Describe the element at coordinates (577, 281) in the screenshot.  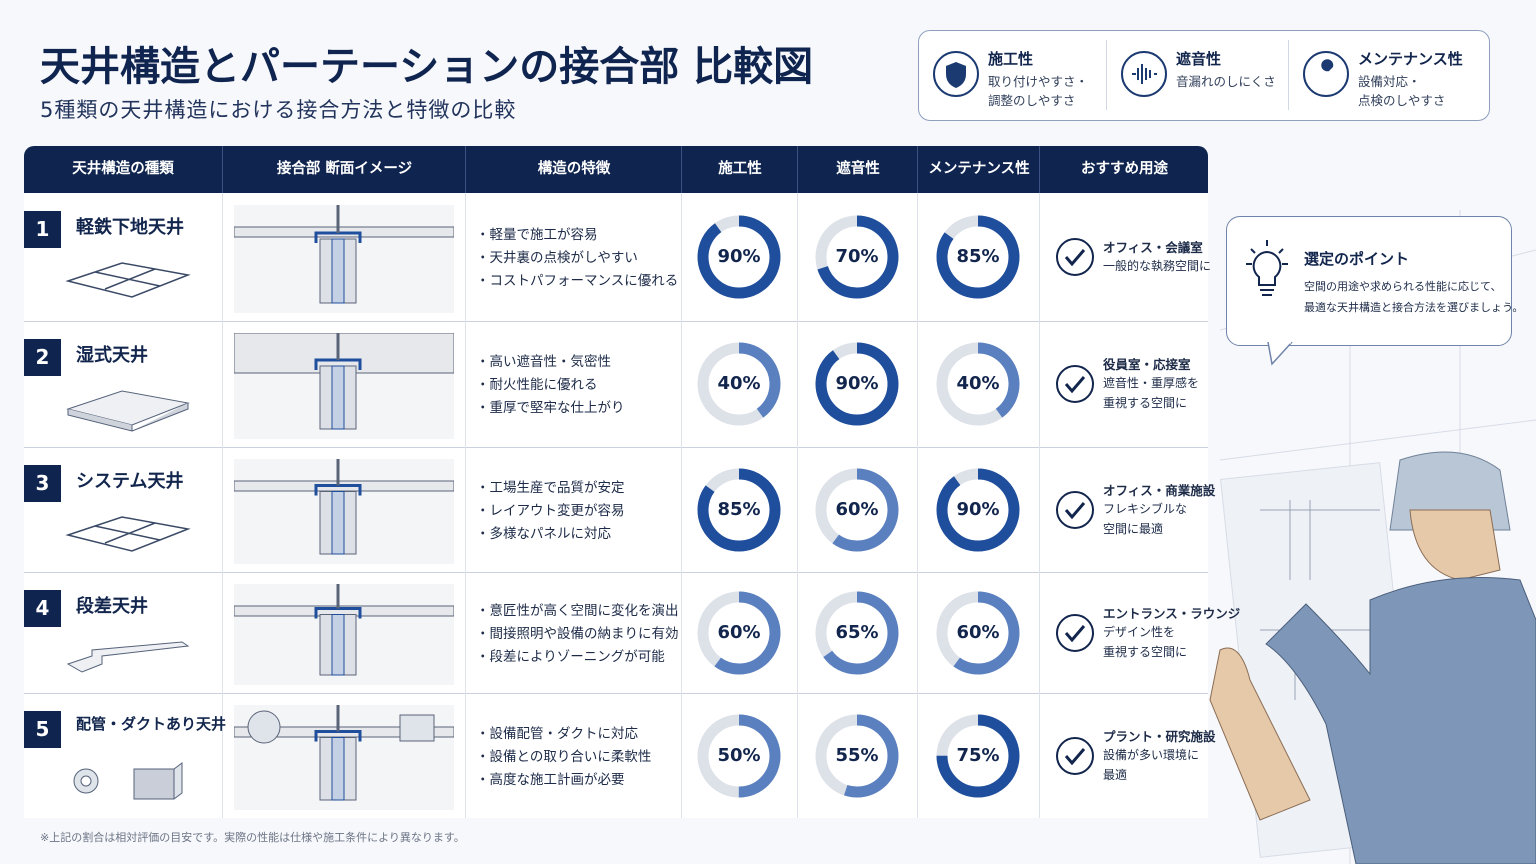
I see `feature-text: ・コストパフォーマンスに優れる` at that location.